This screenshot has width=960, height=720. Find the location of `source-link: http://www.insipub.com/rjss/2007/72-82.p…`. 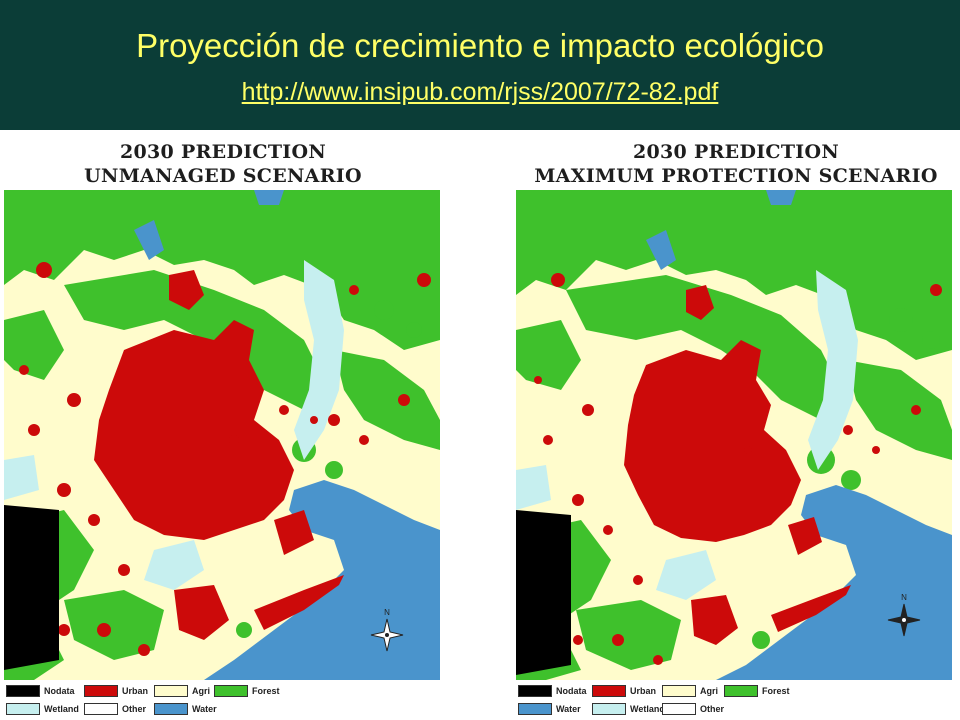

source-link: http://www.insipub.com/rjss/2007/72-82.p… is located at coordinates (480, 92).